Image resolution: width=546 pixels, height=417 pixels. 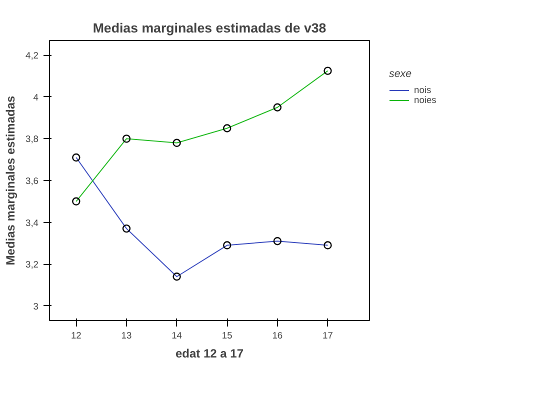 I want to click on x-tick-label: 16, so click(x=277, y=335).